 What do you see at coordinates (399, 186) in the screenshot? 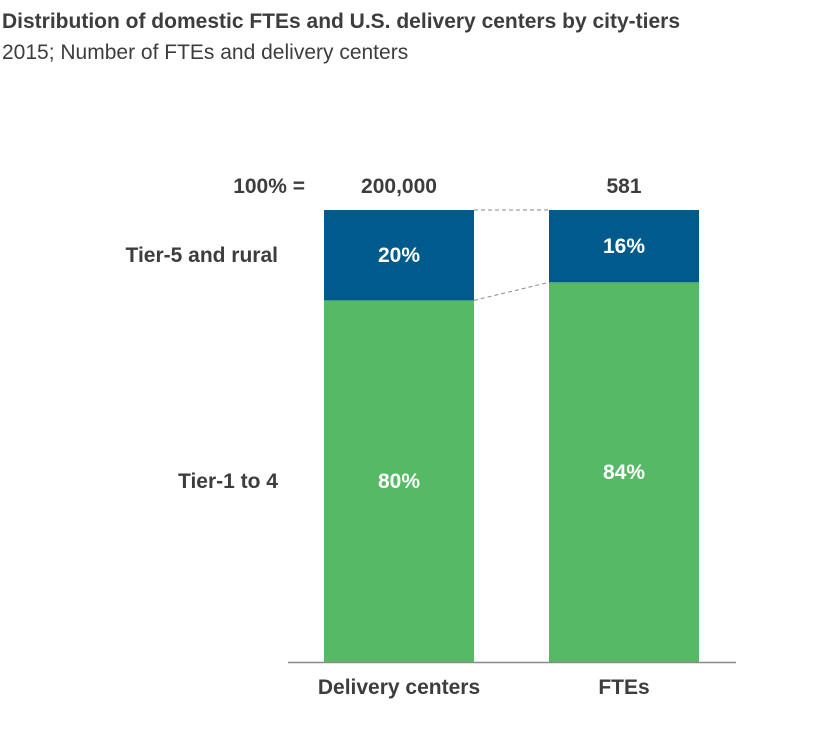
I see `total-value: 200,000` at bounding box center [399, 186].